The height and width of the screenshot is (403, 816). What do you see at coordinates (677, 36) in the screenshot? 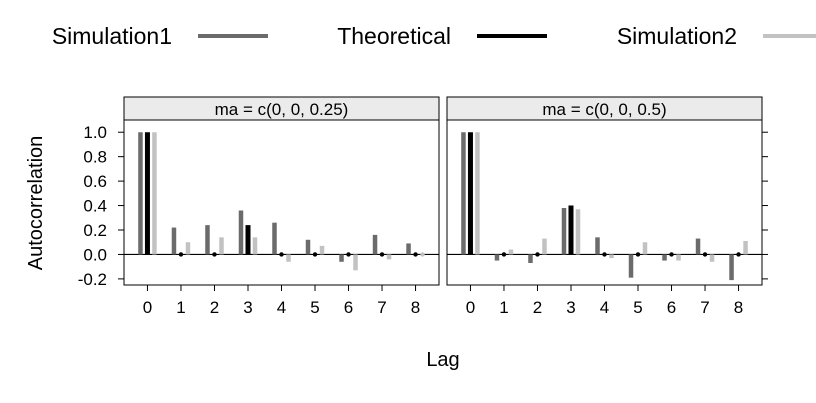
I see `legend-label-simulation2: Simulation2` at bounding box center [677, 36].